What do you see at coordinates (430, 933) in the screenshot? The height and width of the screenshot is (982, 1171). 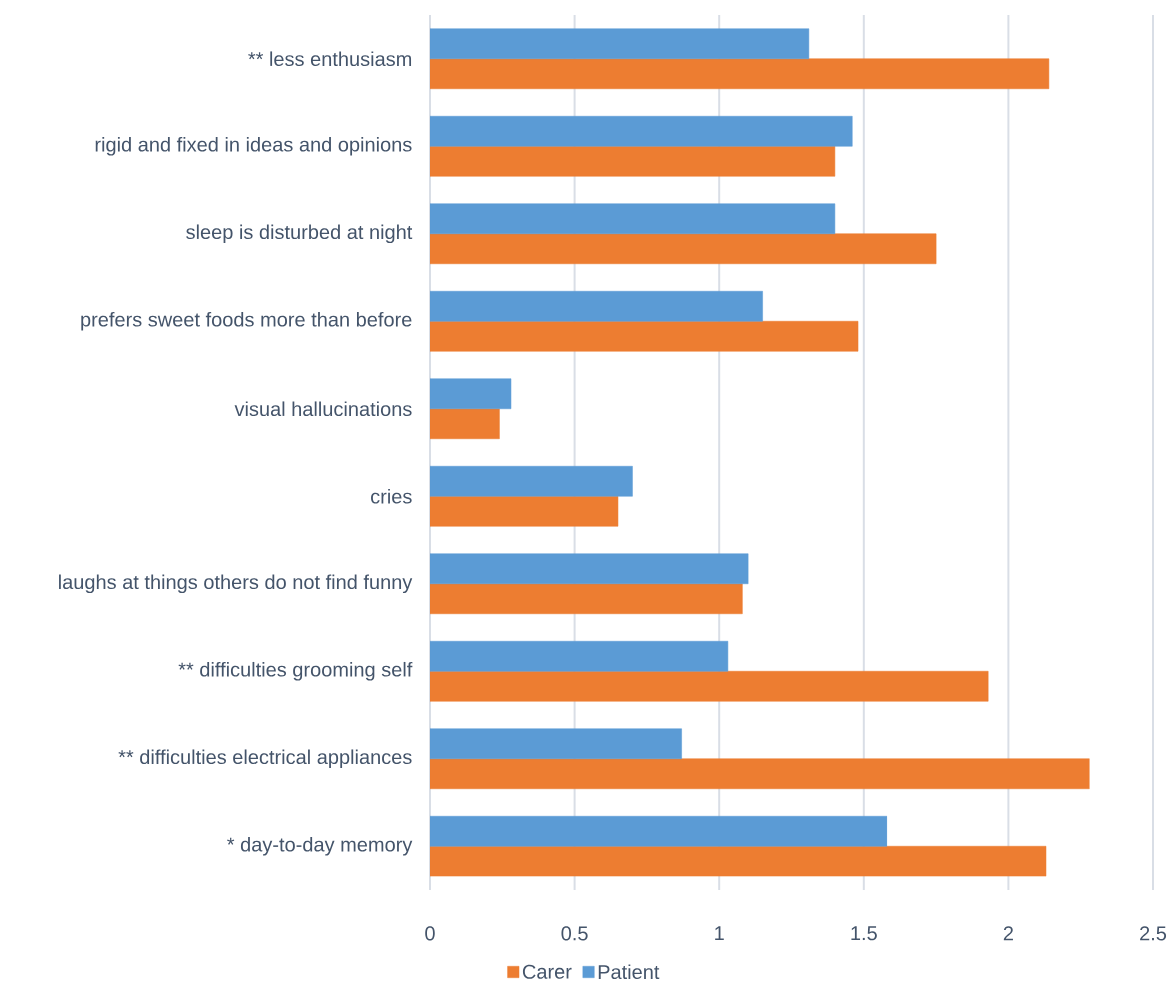 I see `x-tick-label: 0` at bounding box center [430, 933].